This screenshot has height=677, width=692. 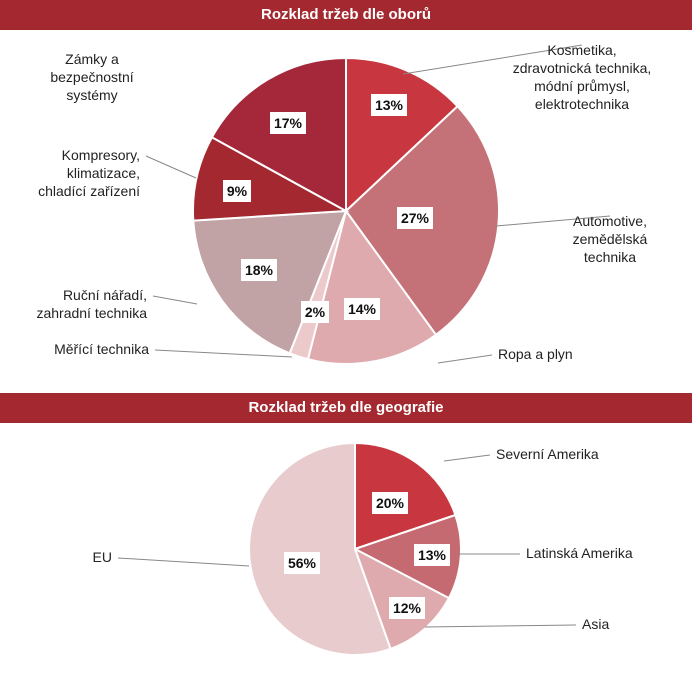 I want to click on slice-label: Zámky a bezpečnostní systémy, so click(x=91, y=77).